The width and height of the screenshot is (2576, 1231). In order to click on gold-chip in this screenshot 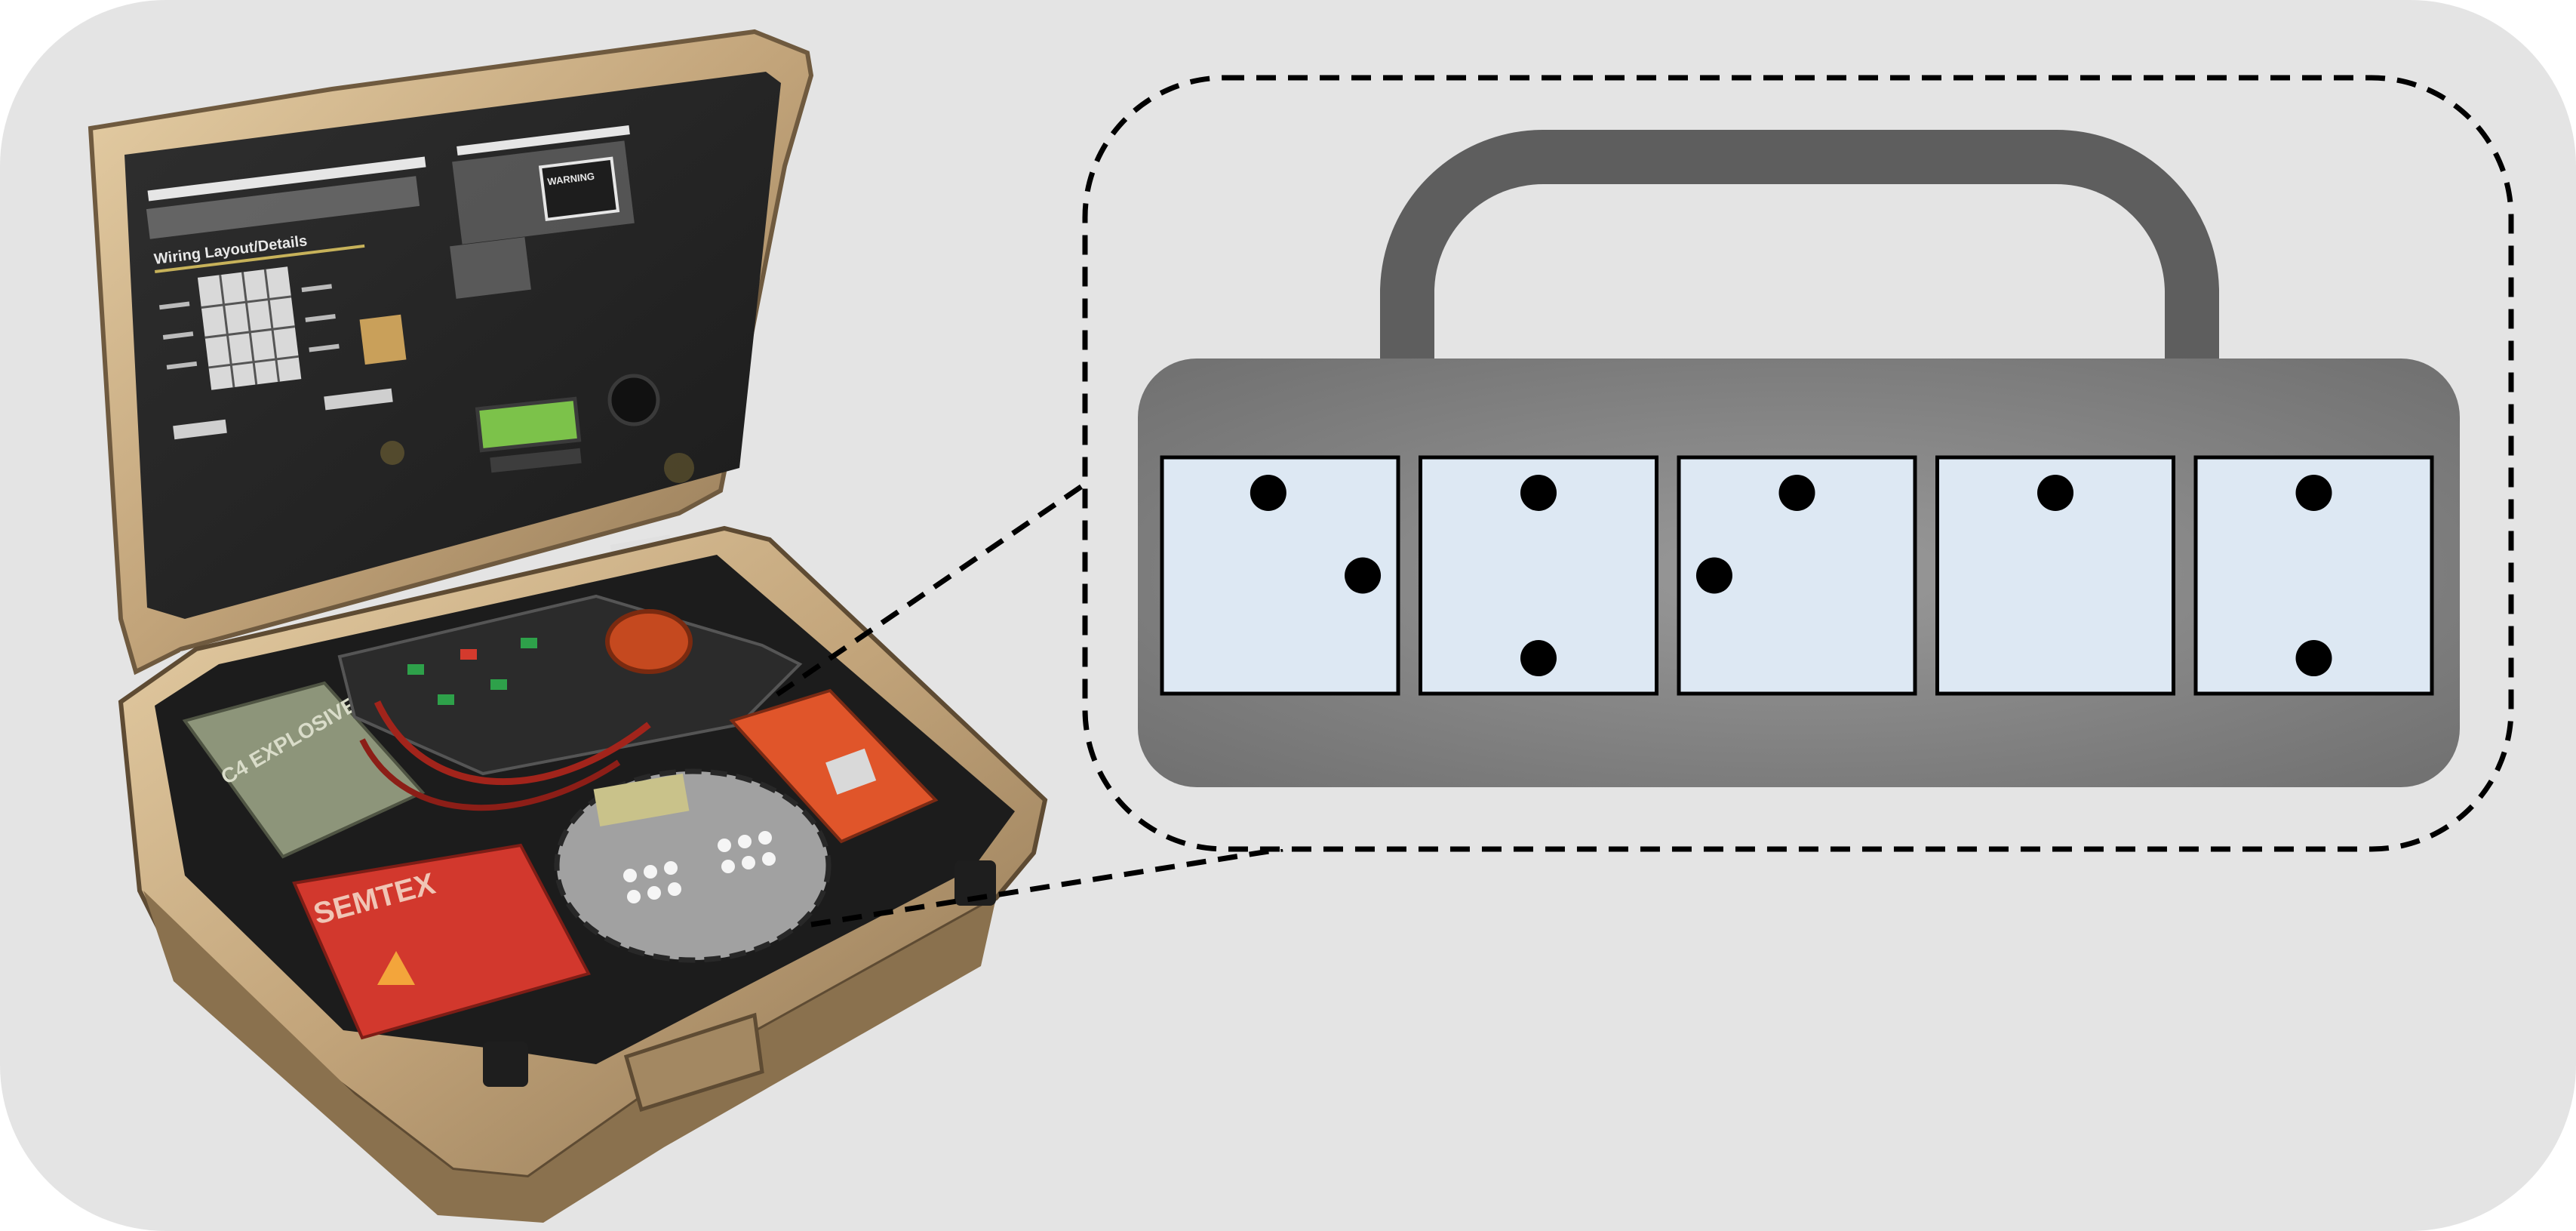, I will do `click(383, 339)`.